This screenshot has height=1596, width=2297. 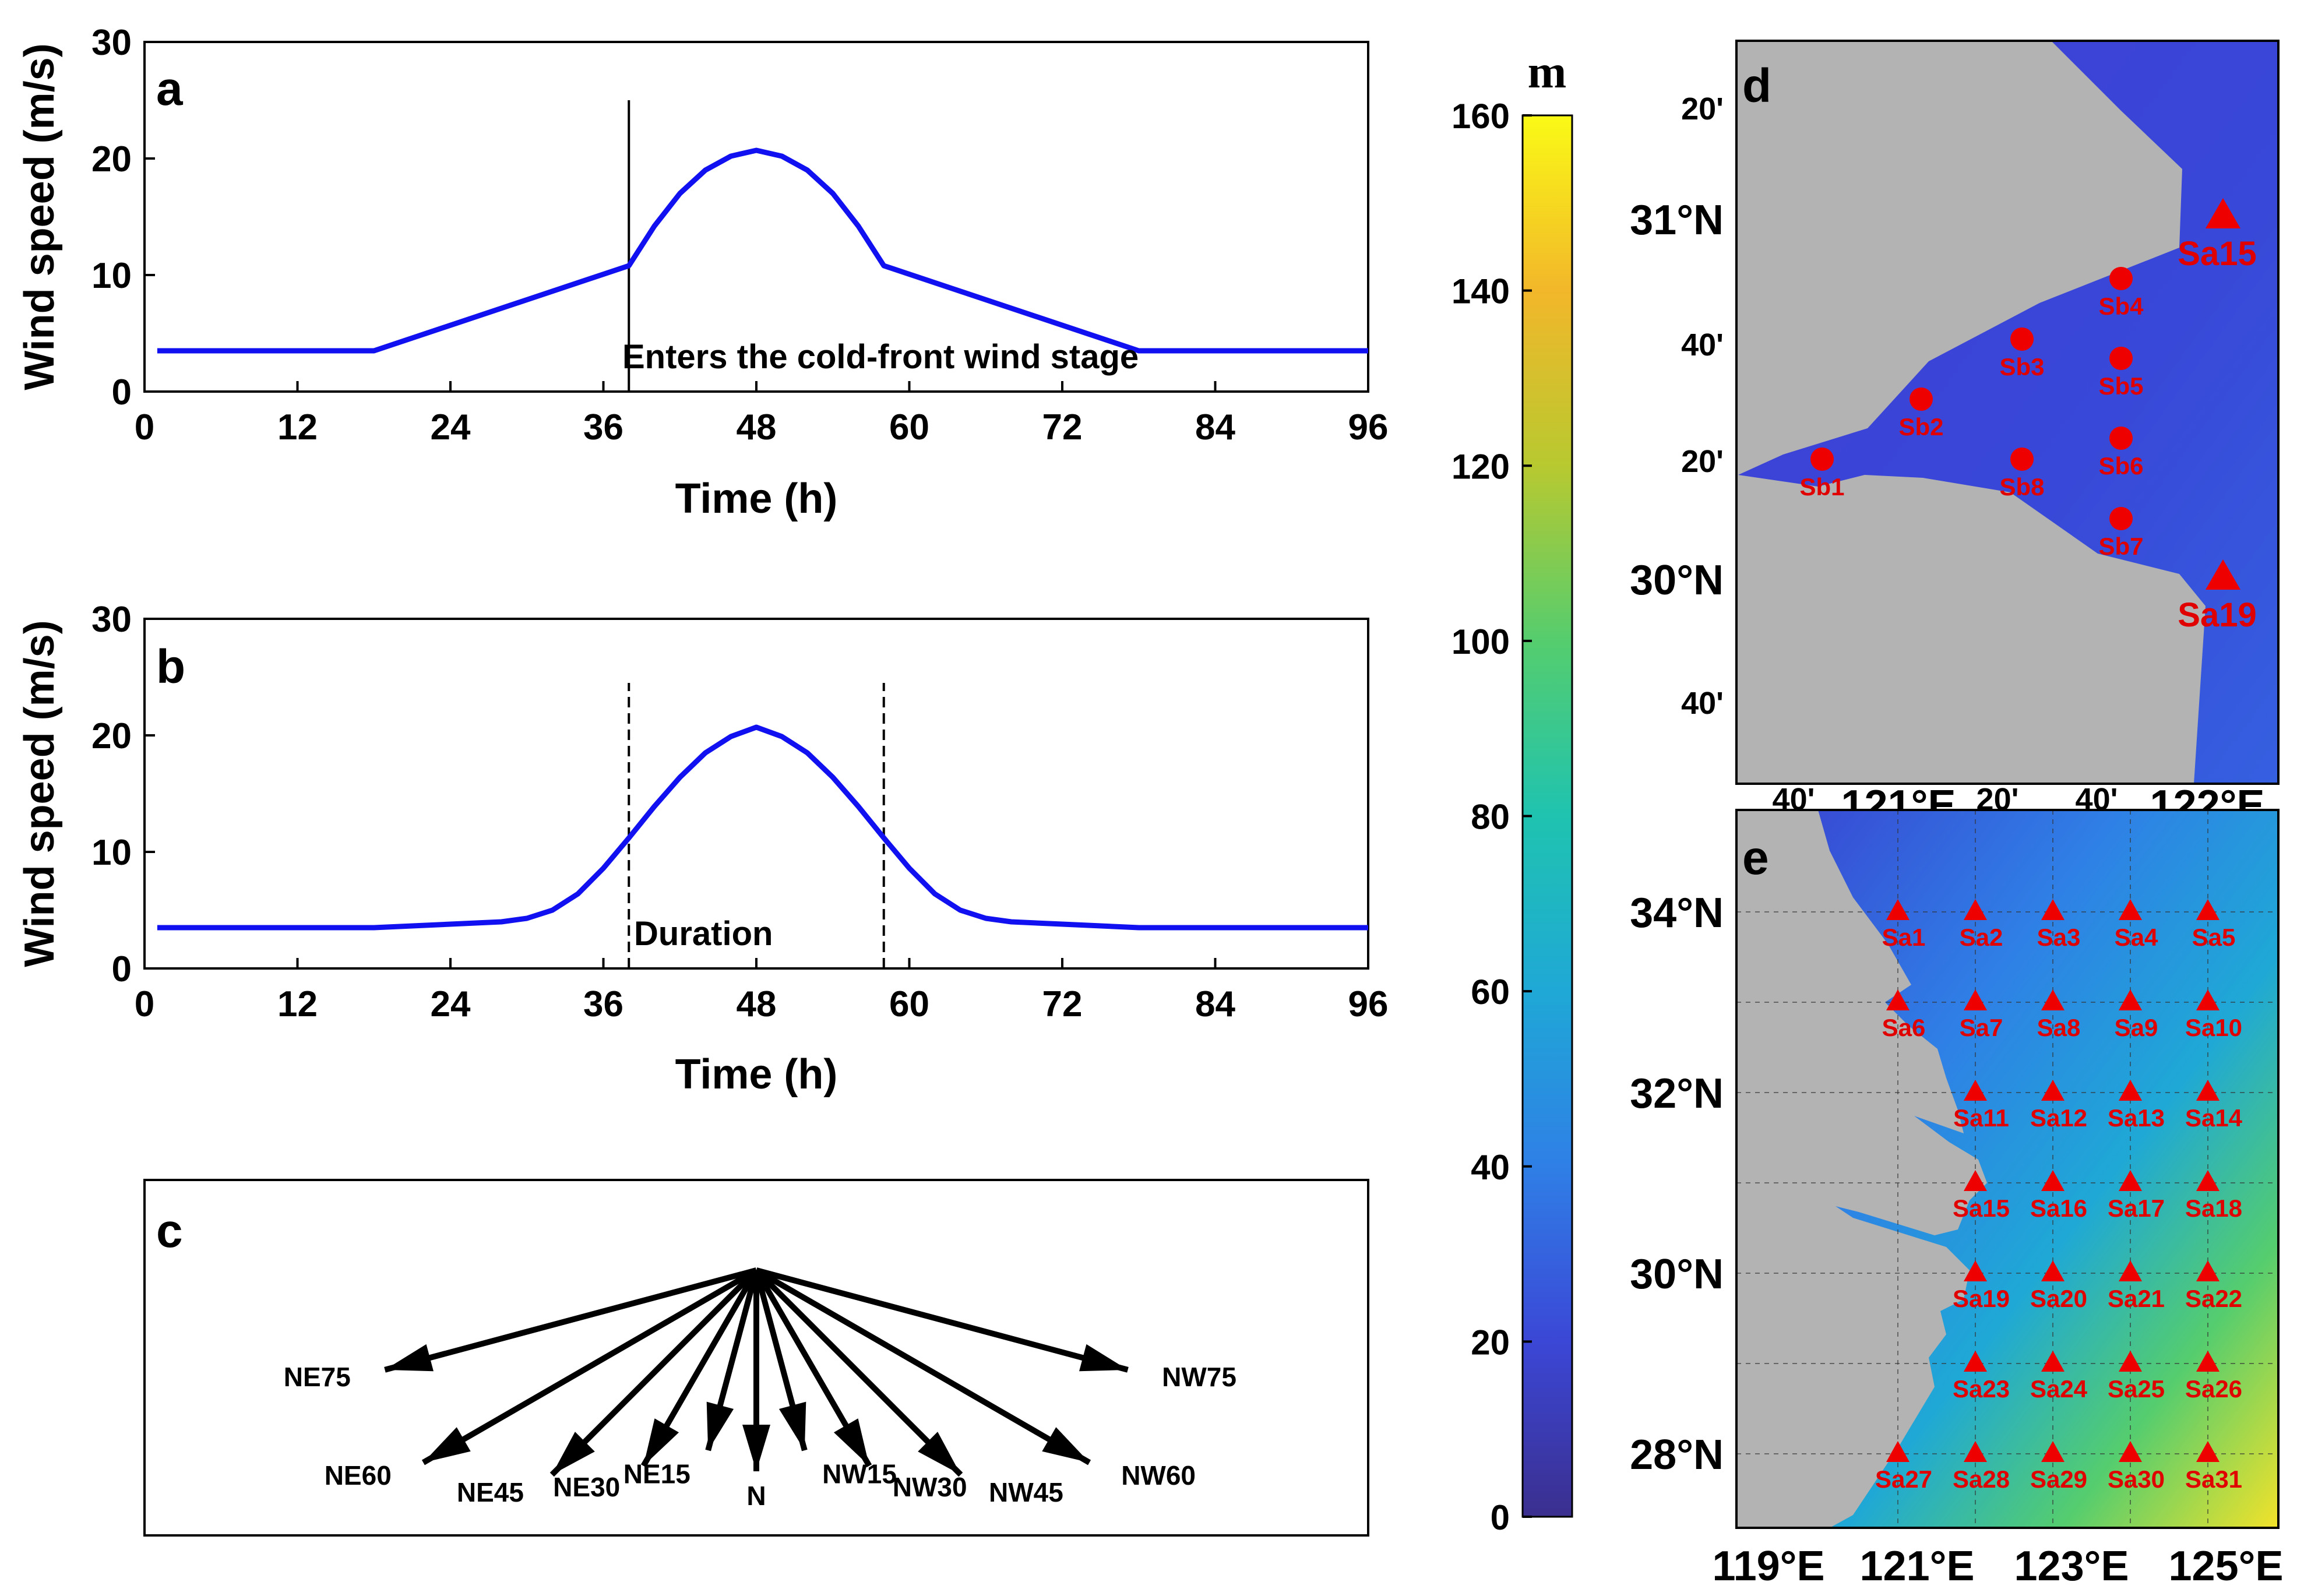 I want to click on map-grid-e, so click(x=2007, y=1169).